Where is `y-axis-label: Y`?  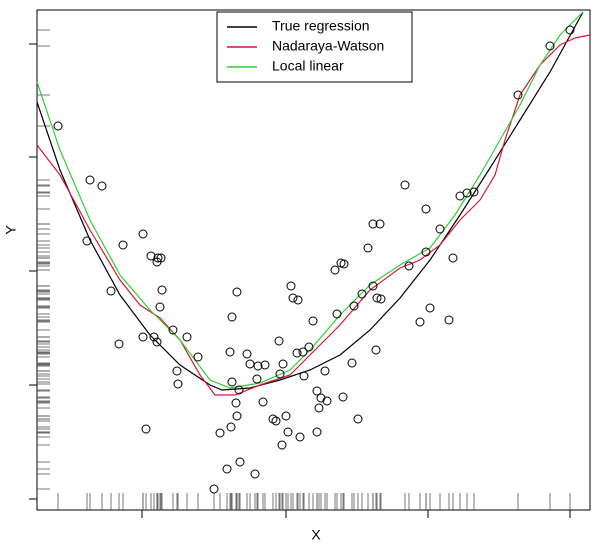 y-axis-label: Y is located at coordinates (11, 230).